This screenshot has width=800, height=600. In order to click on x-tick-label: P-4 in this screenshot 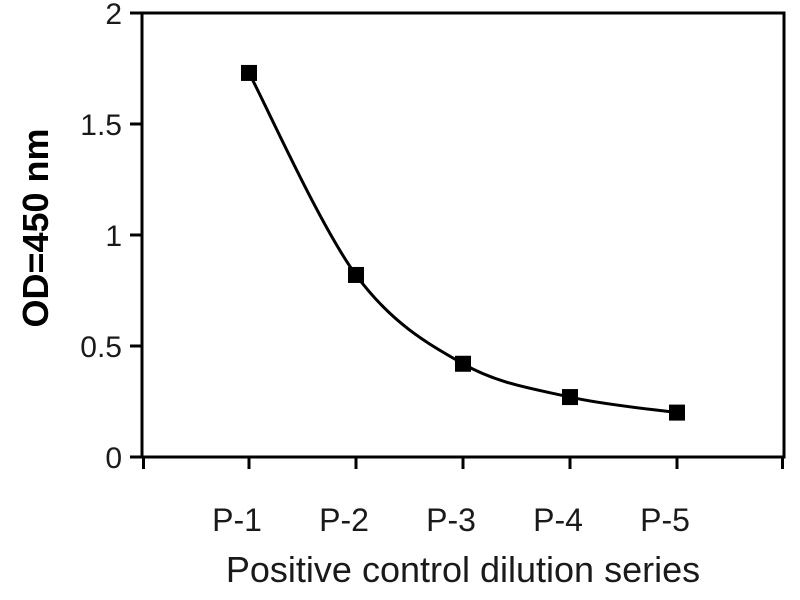, I will do `click(558, 520)`.